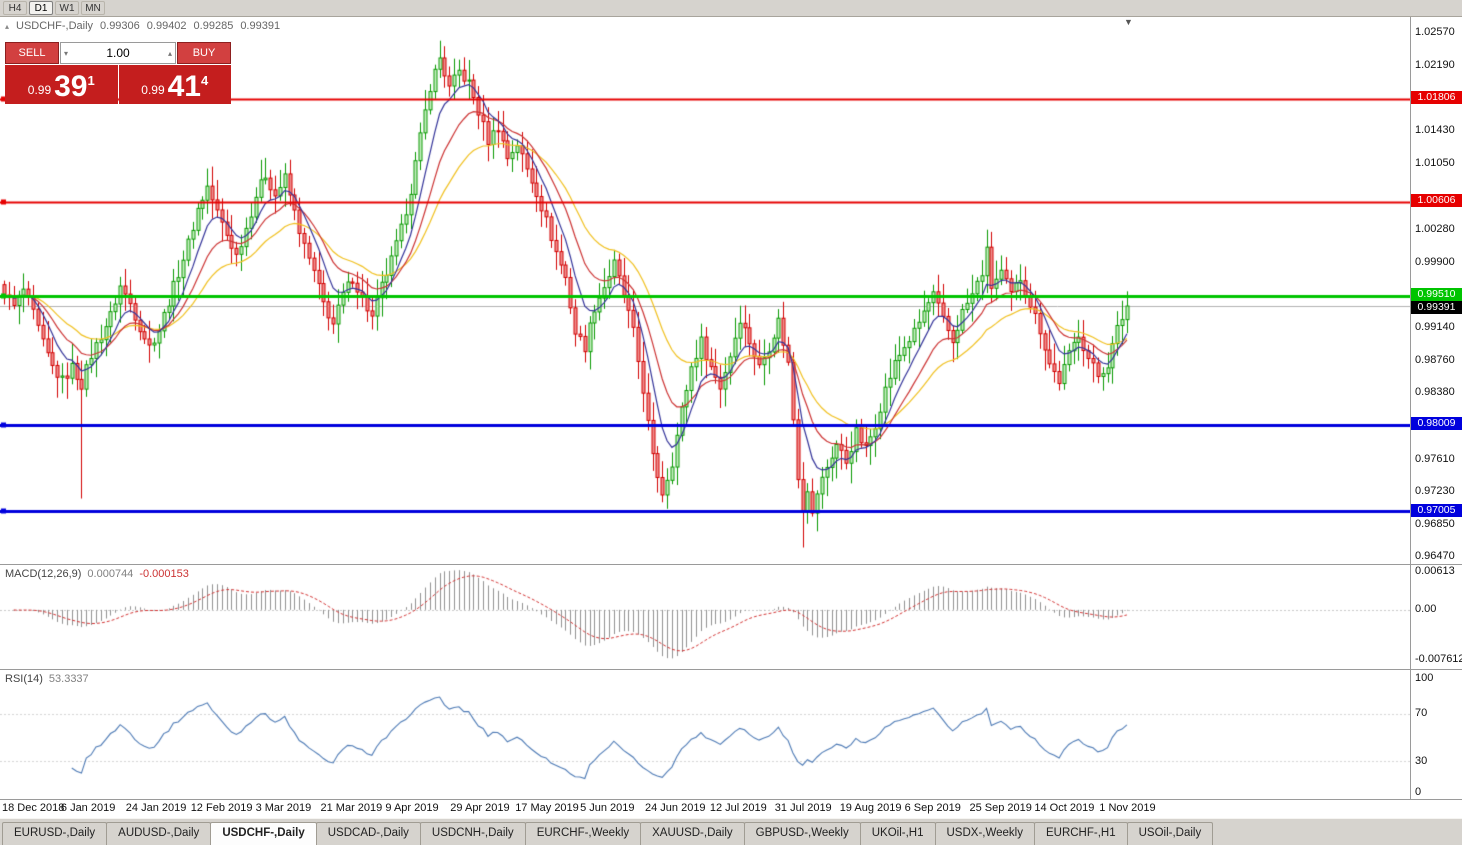 The width and height of the screenshot is (1462, 845). What do you see at coordinates (738, 808) in the screenshot?
I see `date-label: 12 Jul 2019` at bounding box center [738, 808].